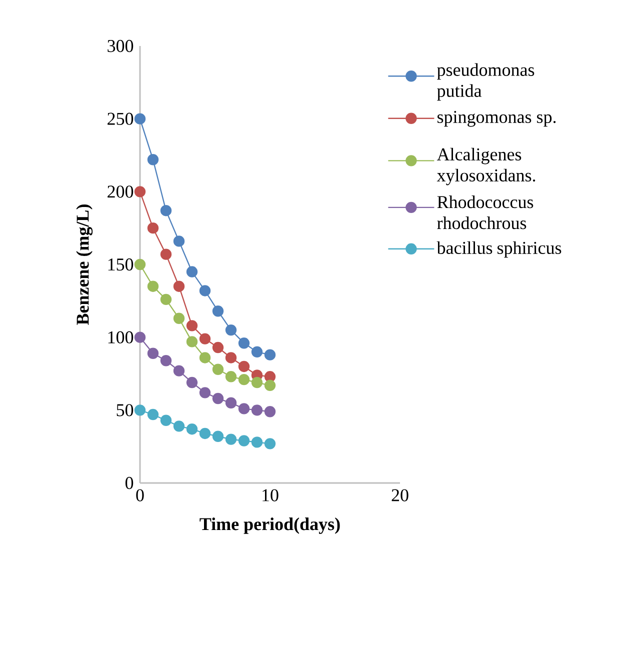 Image resolution: width=630 pixels, height=651 pixels. I want to click on y-tick-label: 250, so click(121, 118).